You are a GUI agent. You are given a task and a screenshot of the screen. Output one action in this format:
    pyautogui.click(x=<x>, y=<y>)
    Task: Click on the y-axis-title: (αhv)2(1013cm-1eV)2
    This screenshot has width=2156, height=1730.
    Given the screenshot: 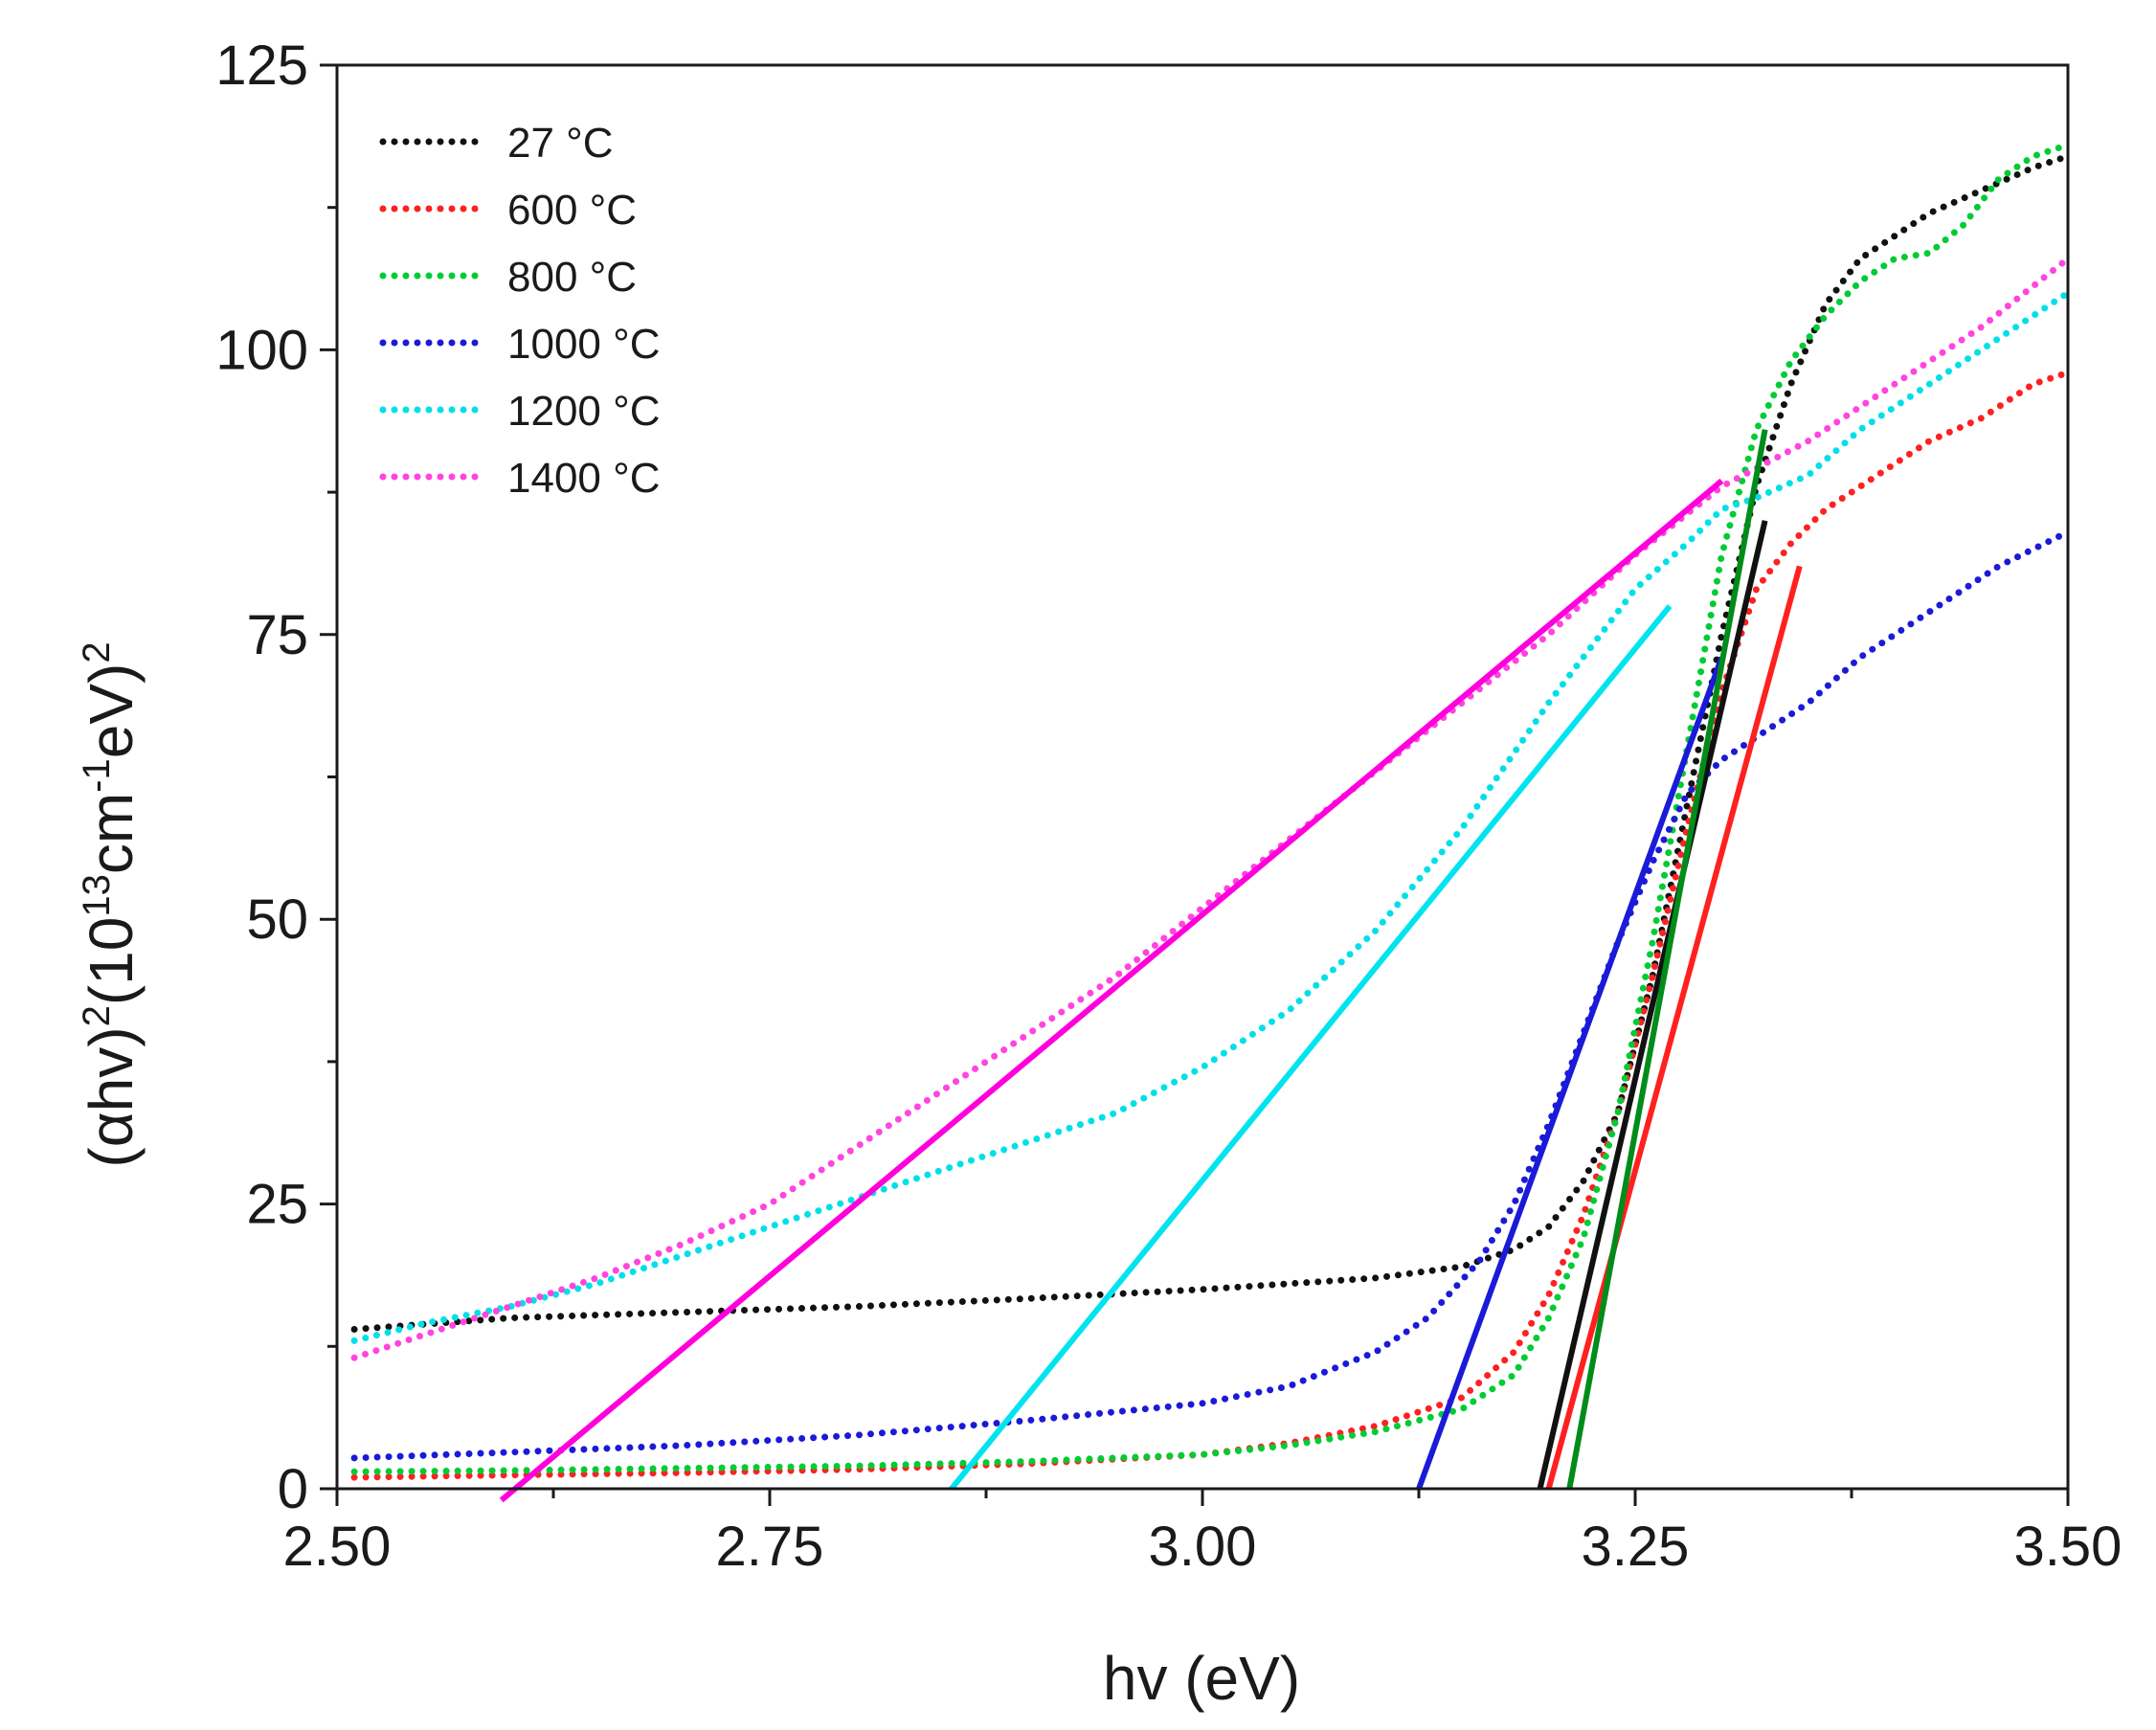 What is the action you would take?
    pyautogui.click(x=111, y=904)
    